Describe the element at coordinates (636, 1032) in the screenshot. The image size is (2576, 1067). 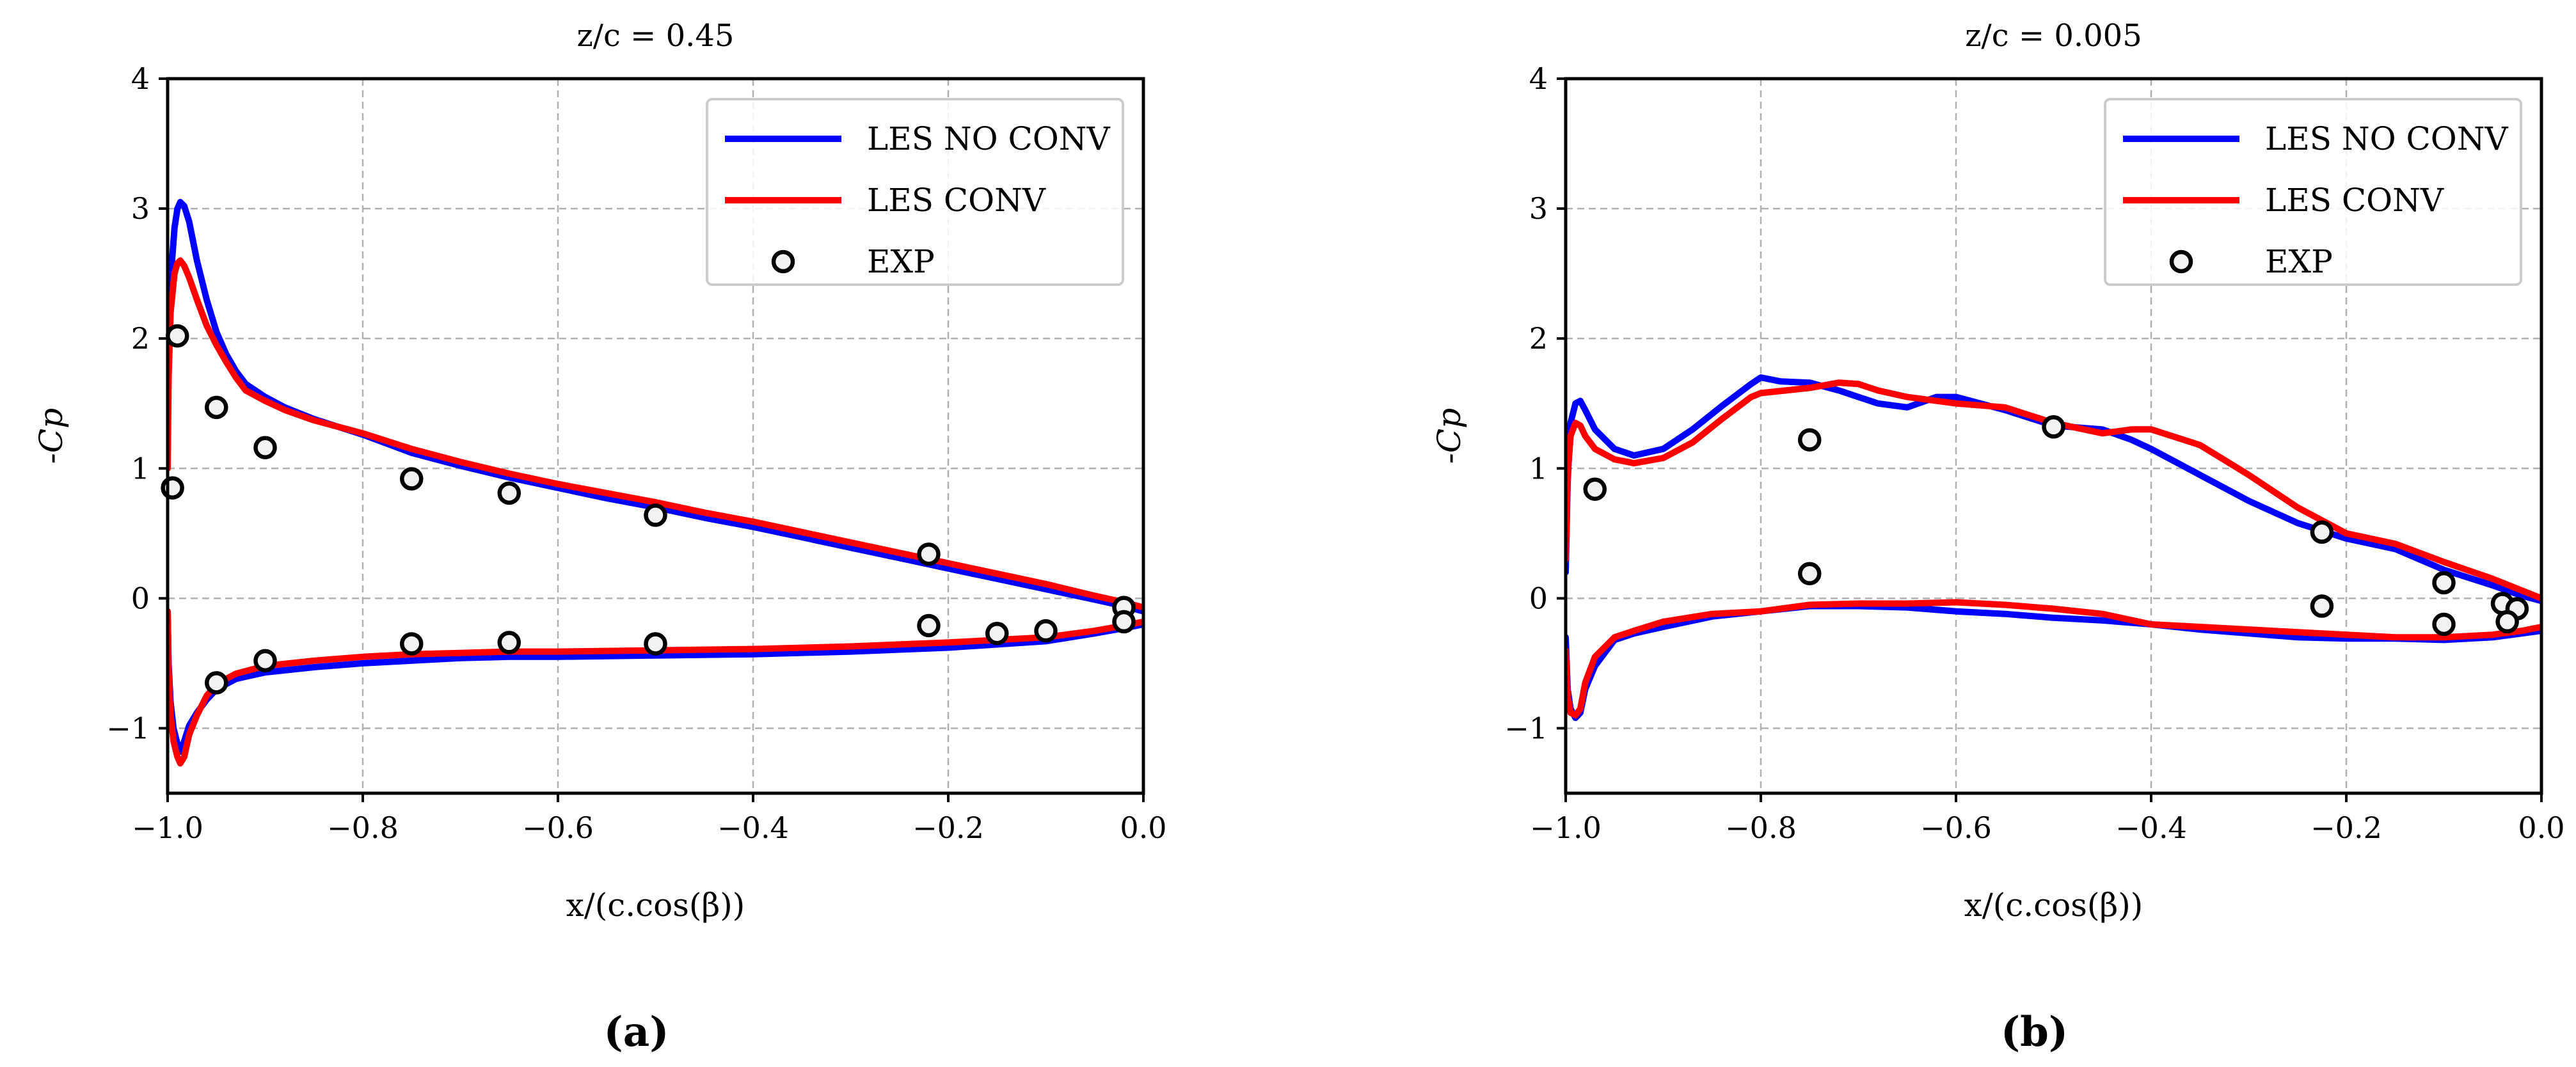
I see `panel-label: (a)` at that location.